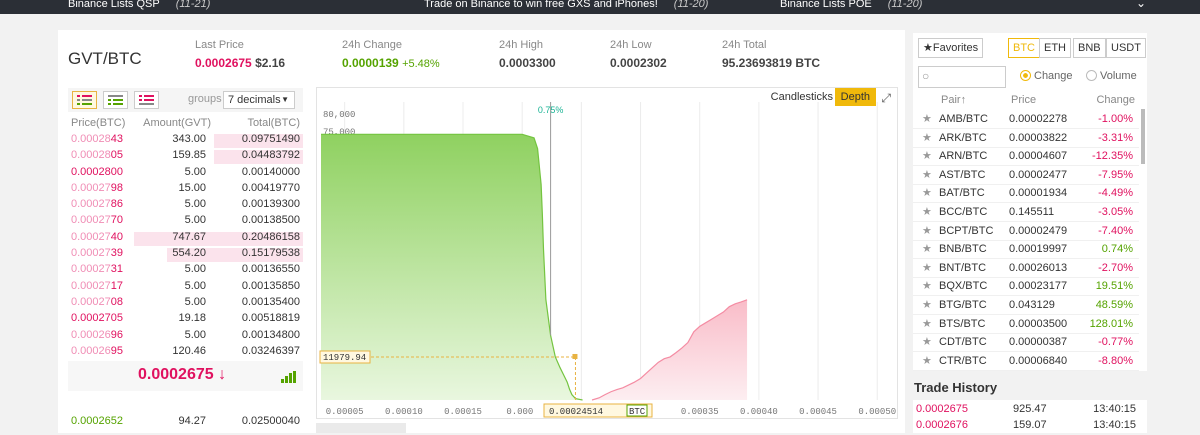 This screenshot has width=1200, height=435. What do you see at coordinates (185, 174) in the screenshot?
I see `ask-row: 0.0002800 5.00 0.00140000` at bounding box center [185, 174].